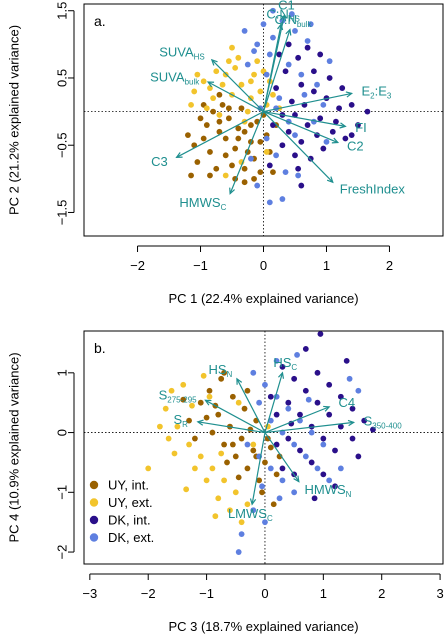 Image resolution: width=448 pixels, height=642 pixels. Describe the element at coordinates (251, 405) in the screenshot. I see `panel-b-loading-arrow` at that location.